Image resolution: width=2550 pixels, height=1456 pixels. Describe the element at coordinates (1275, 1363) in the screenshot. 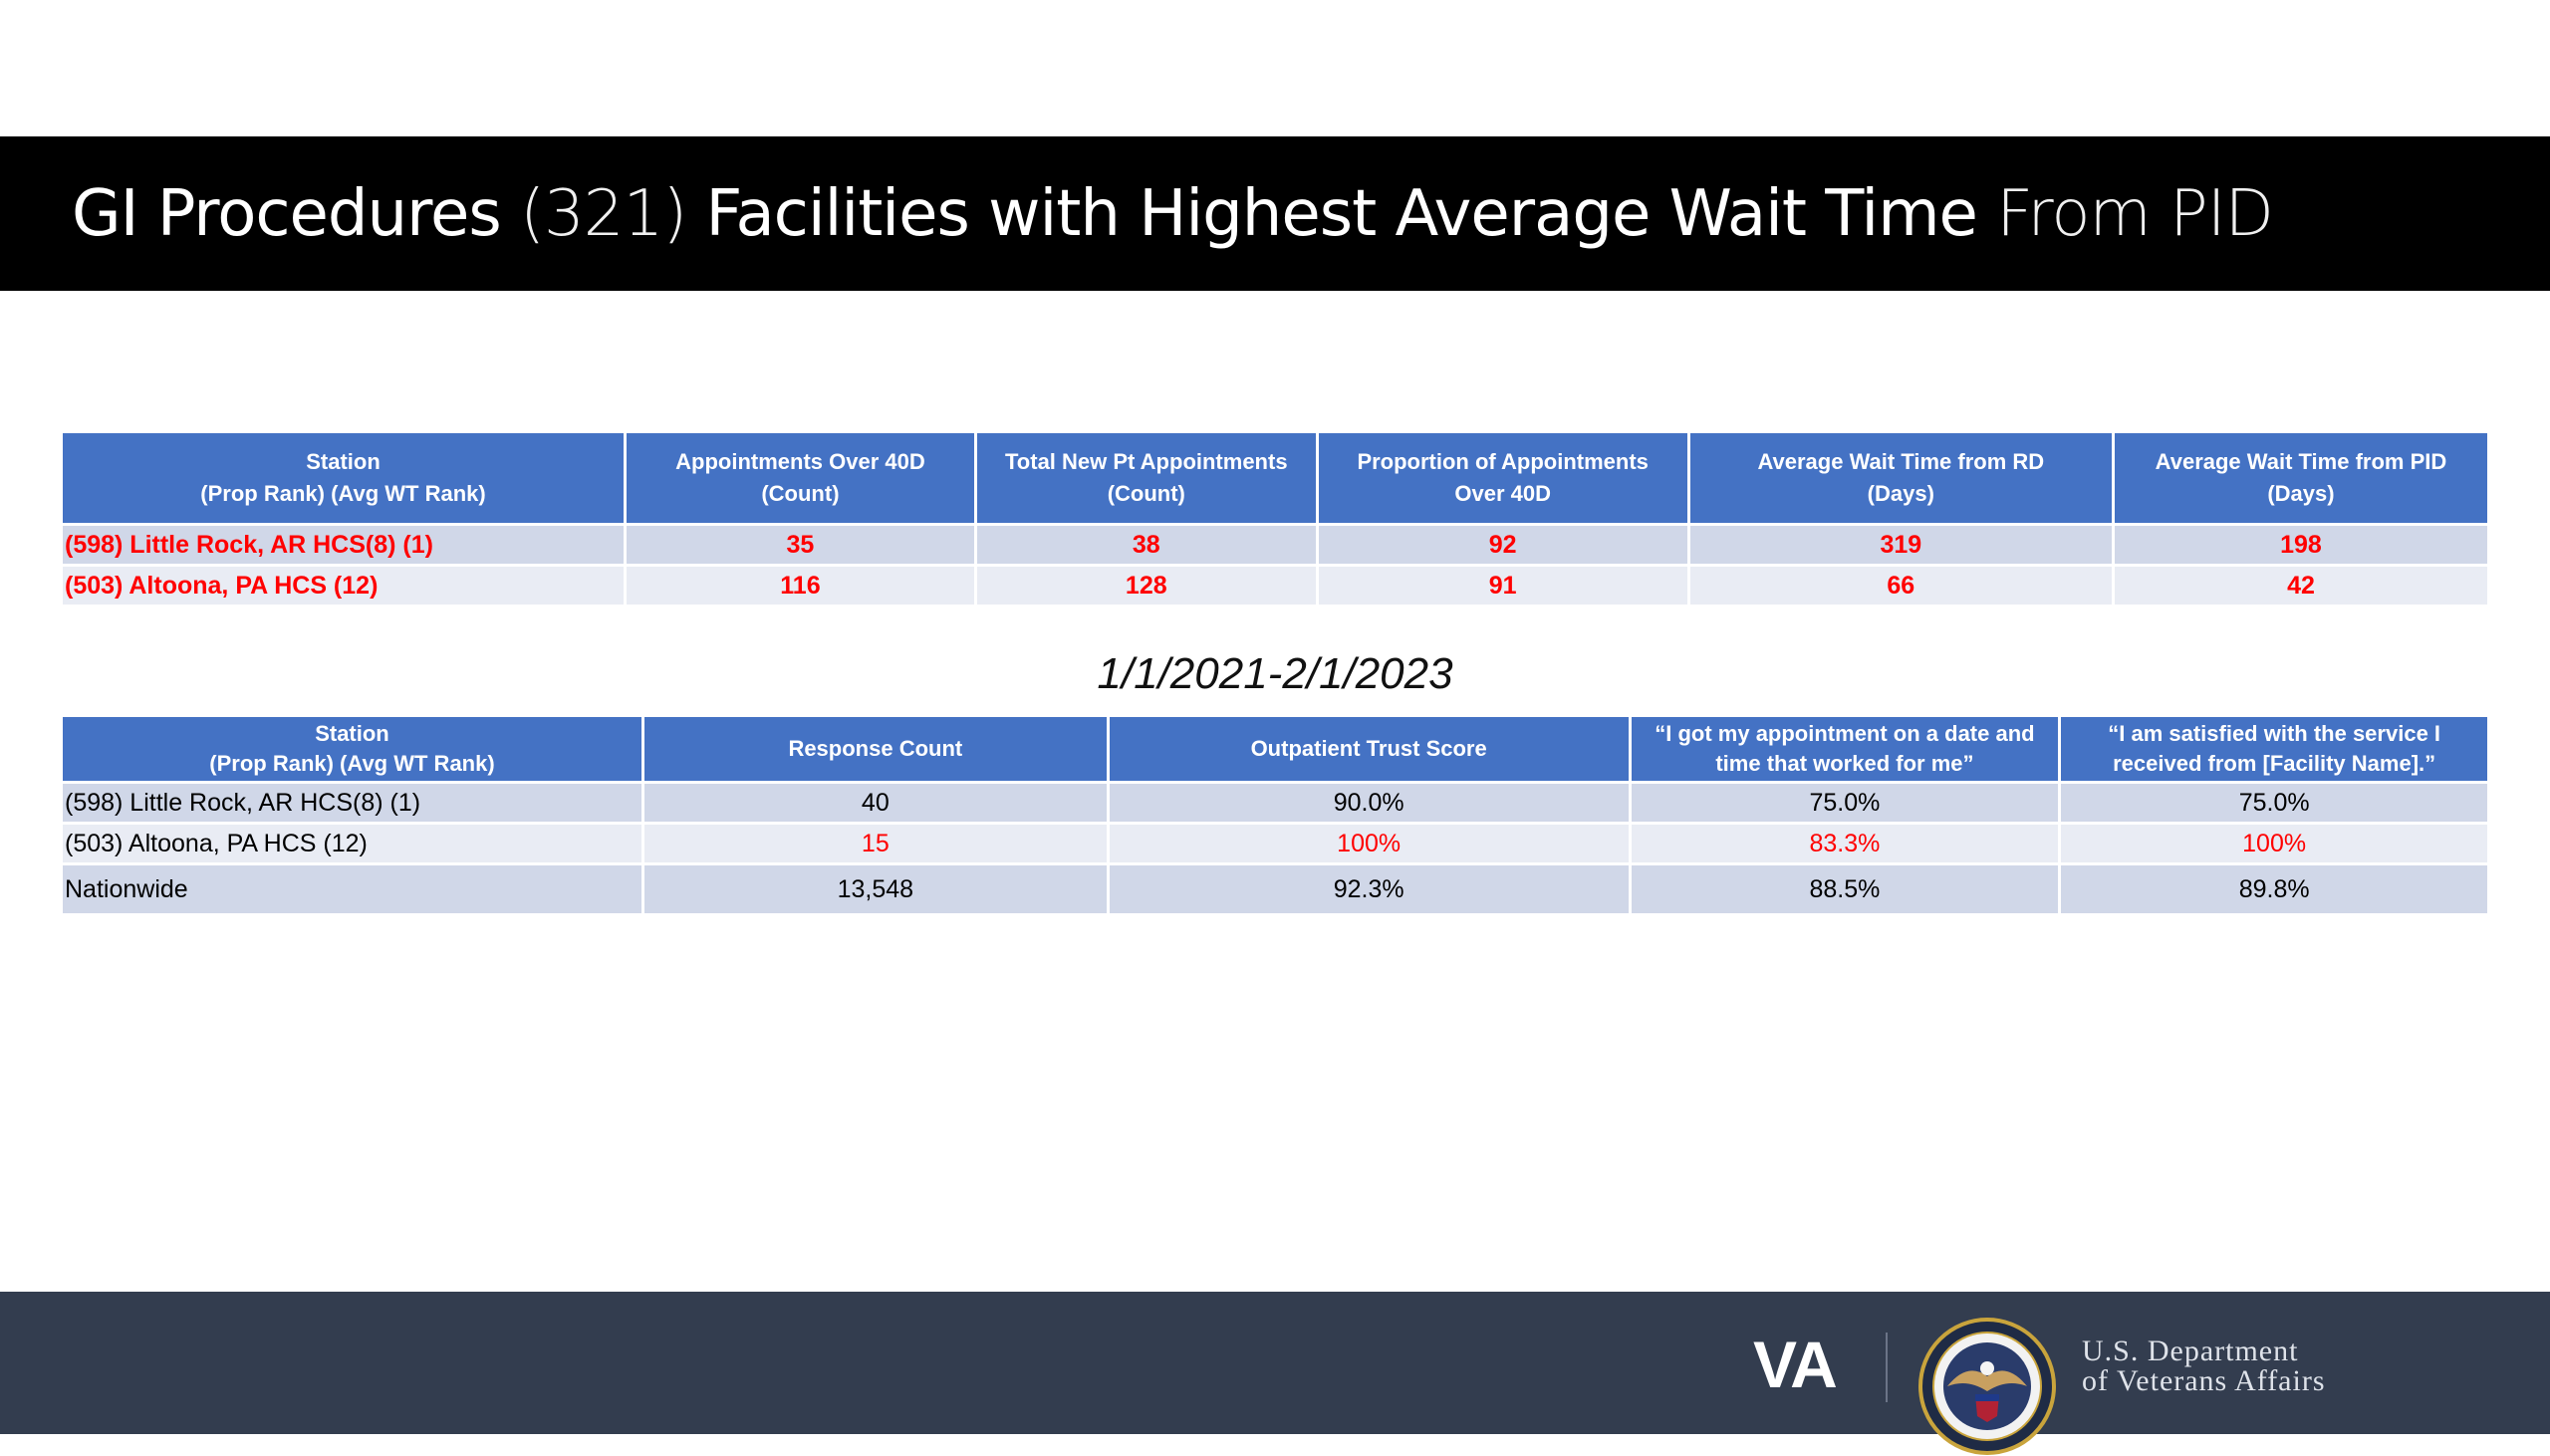

I see `footer` at that location.